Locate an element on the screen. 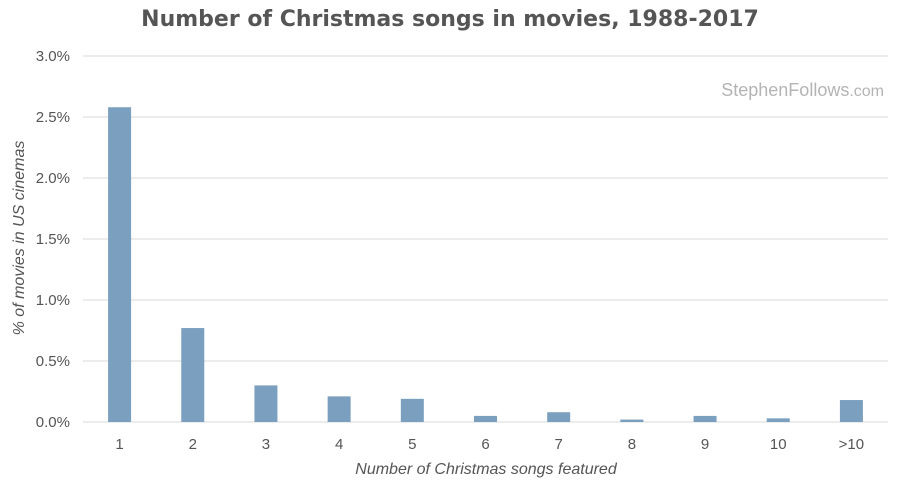 The image size is (900, 488). y-tick-label: 2.0% is located at coordinates (53, 178).